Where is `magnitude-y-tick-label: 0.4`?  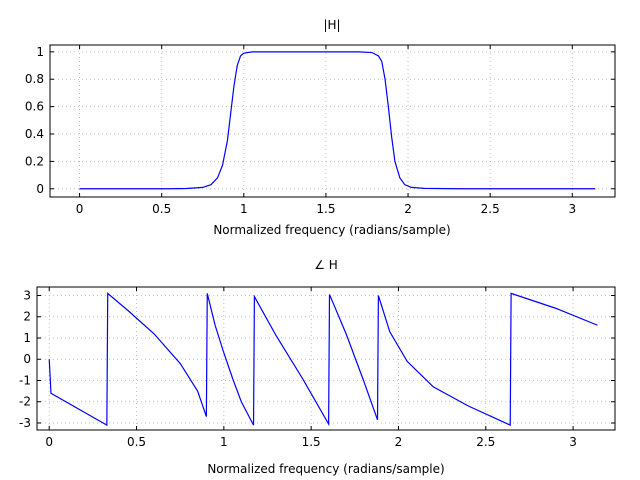
magnitude-y-tick-label: 0.4 is located at coordinates (34, 134).